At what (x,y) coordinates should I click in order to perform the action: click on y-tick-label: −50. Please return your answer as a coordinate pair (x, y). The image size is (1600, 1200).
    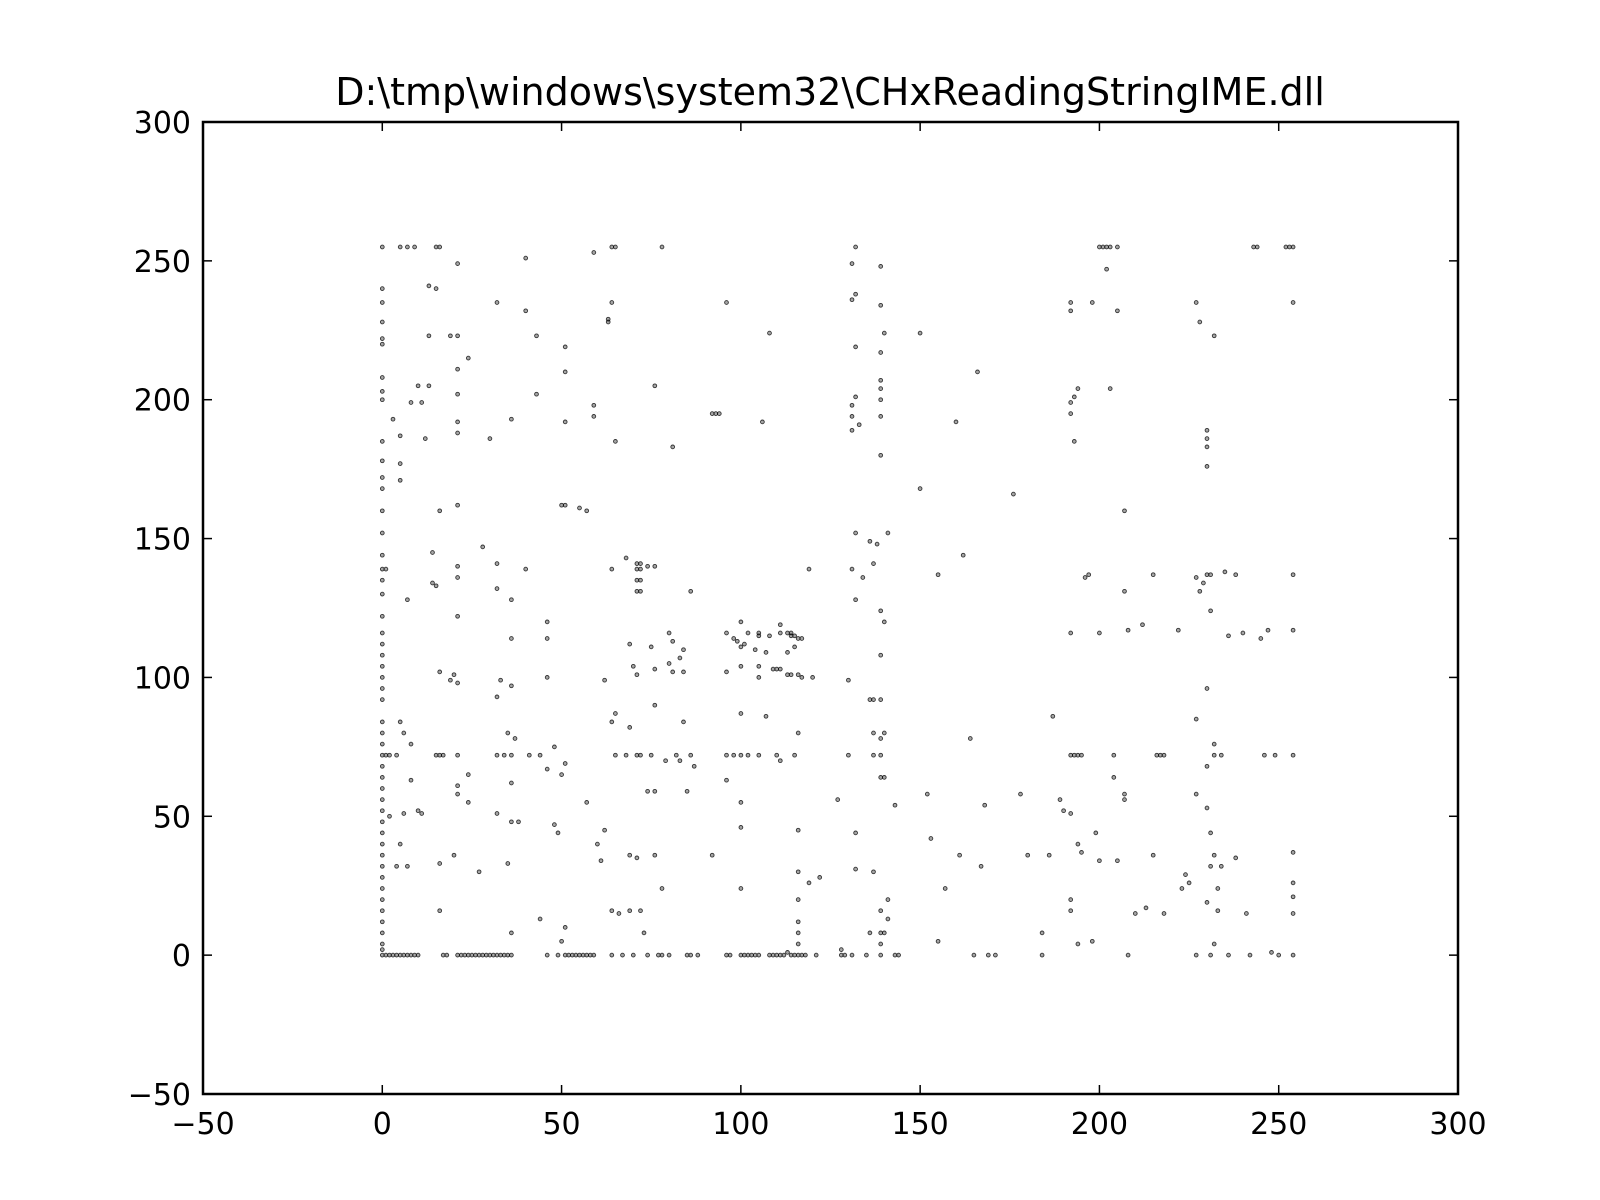
    Looking at the image, I should click on (159, 1095).